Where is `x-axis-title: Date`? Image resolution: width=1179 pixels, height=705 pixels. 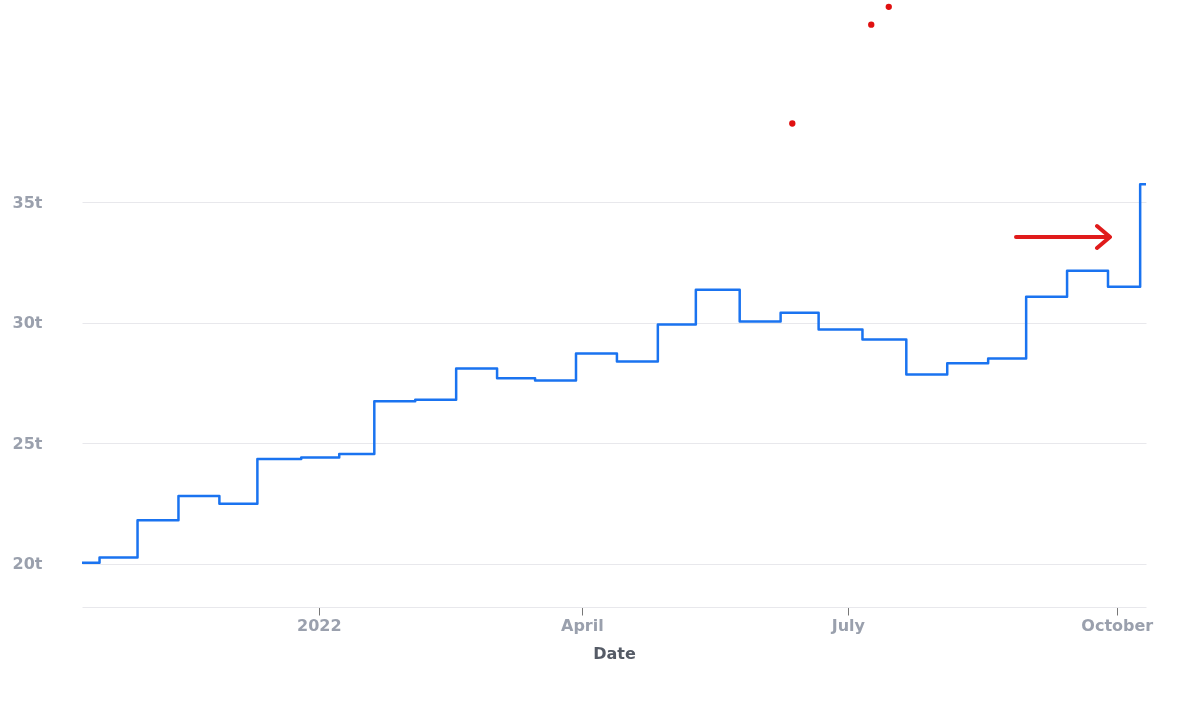
x-axis-title: Date is located at coordinates (614, 653).